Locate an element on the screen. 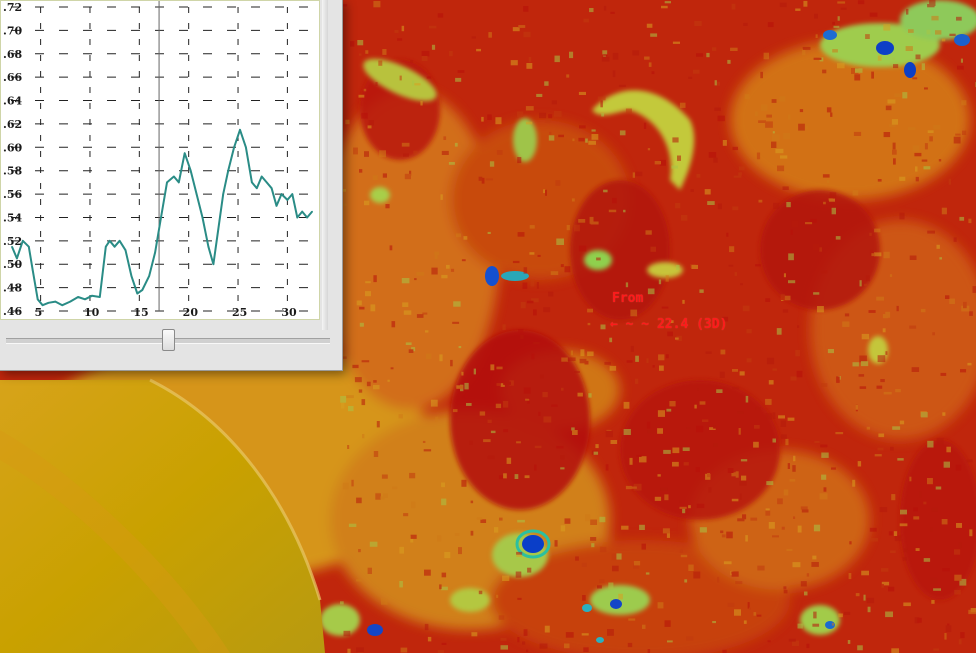  plot-scroll-thumb is located at coordinates (168, 340).